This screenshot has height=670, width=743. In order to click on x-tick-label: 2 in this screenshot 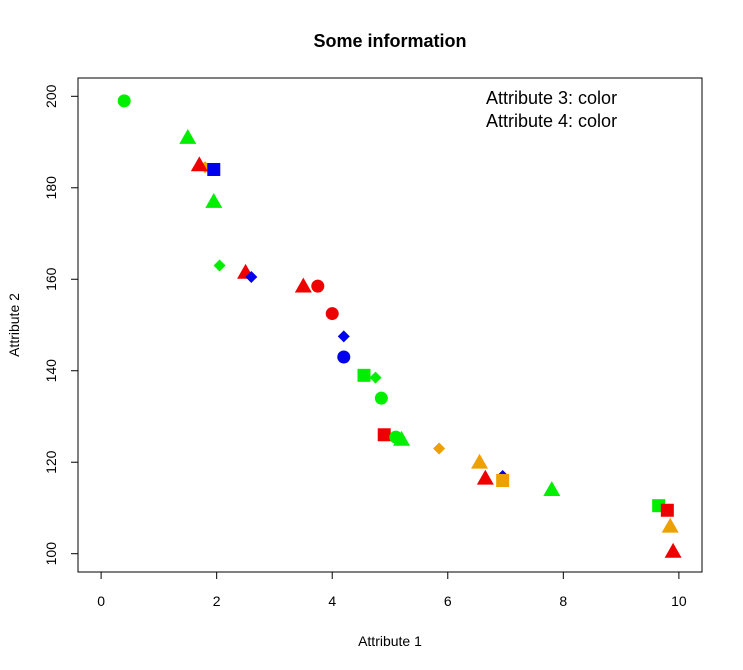, I will do `click(217, 601)`.